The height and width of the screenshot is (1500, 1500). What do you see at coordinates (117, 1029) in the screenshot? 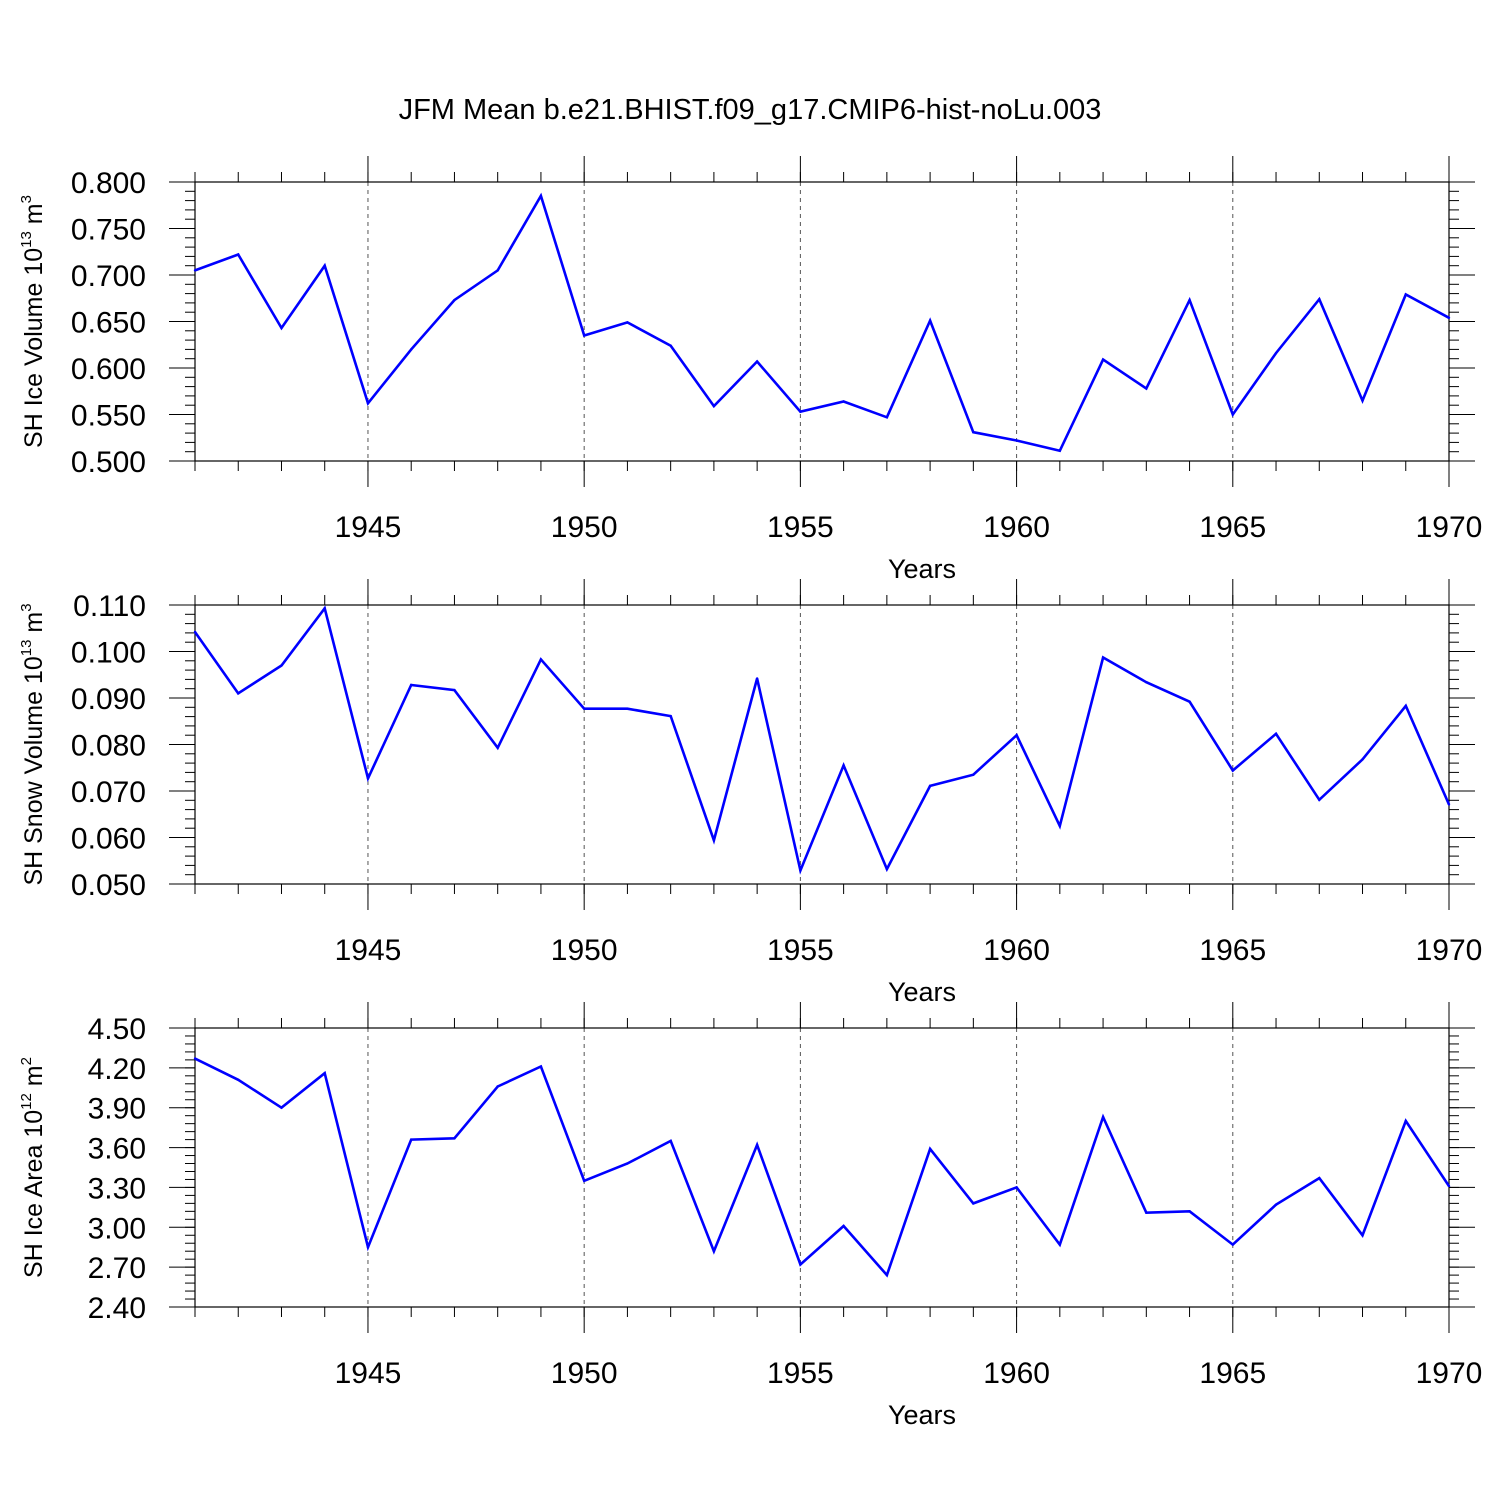
I see `y-tick-label: 4.50` at bounding box center [117, 1029].